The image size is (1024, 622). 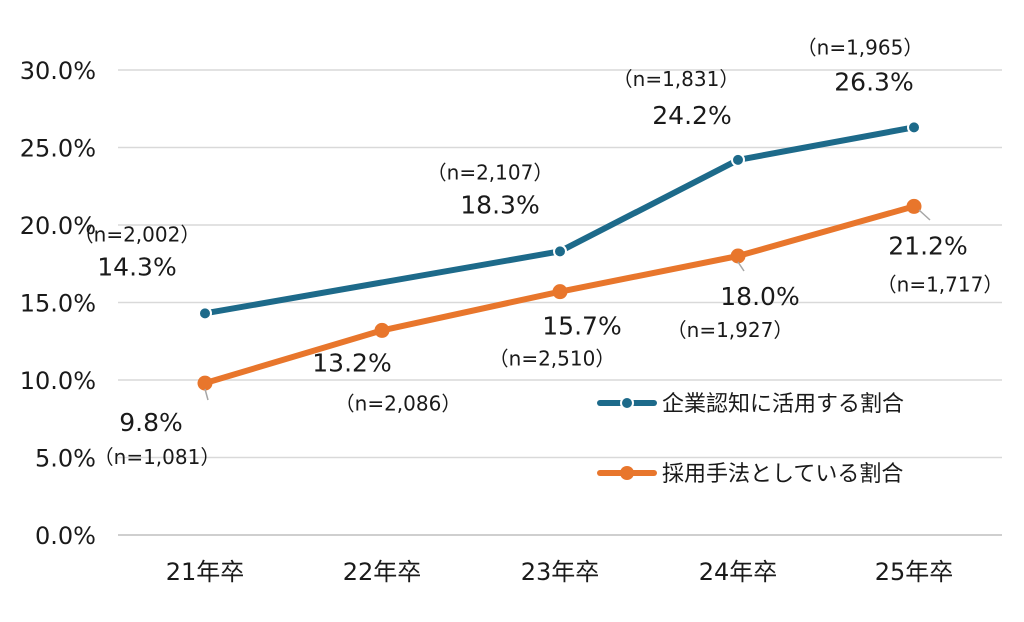 I want to click on legend-label-recruiting: 採用手法としている割合, so click(x=782, y=474).